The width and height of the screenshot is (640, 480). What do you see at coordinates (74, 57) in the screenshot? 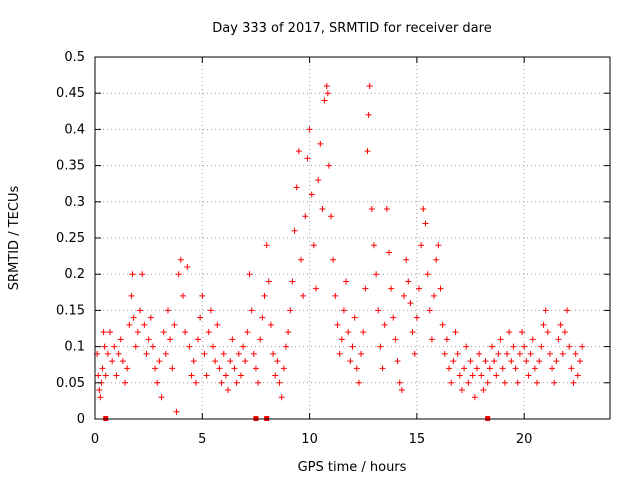
I see `y-tick-label: 0.5` at bounding box center [74, 57].